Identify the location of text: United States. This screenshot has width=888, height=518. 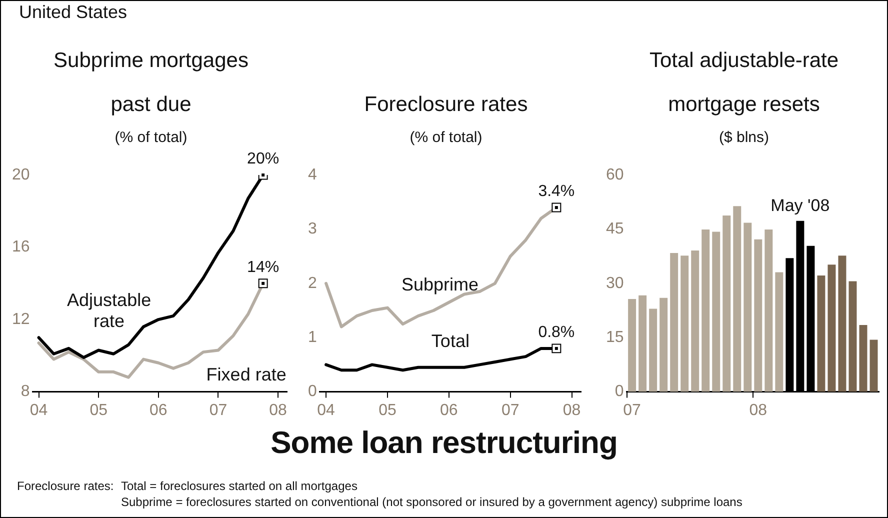
(73, 12).